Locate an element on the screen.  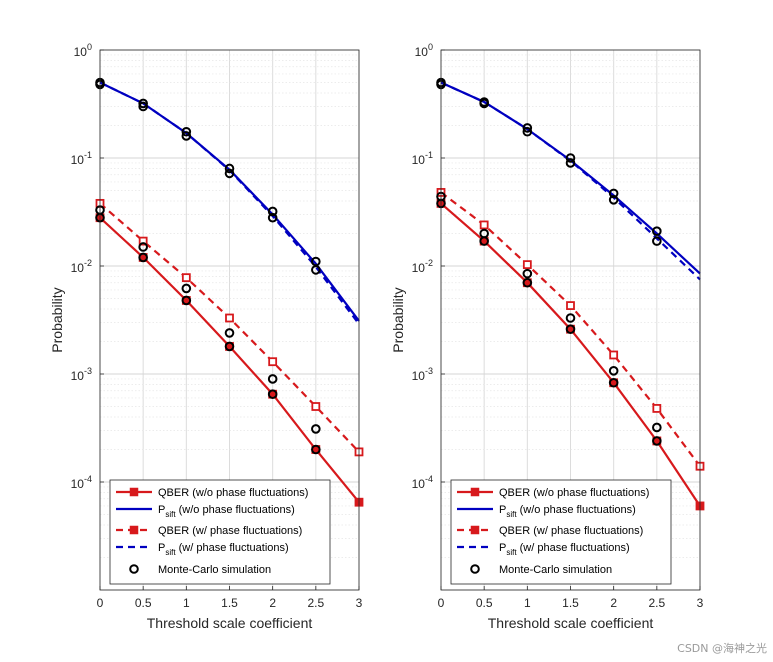
x-tick-label: 2.5 is located at coordinates (315, 603).